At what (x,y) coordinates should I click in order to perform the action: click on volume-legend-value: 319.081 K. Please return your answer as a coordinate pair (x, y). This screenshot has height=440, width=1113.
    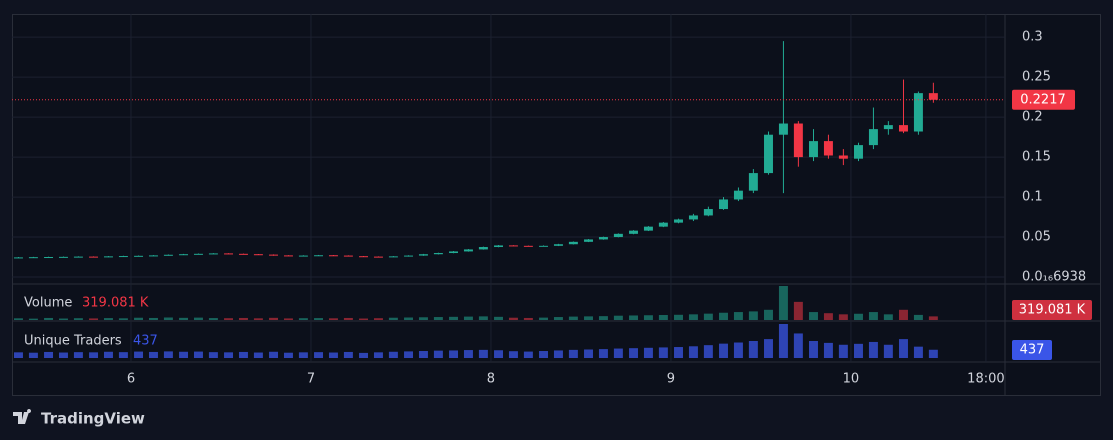
    Looking at the image, I should click on (115, 303).